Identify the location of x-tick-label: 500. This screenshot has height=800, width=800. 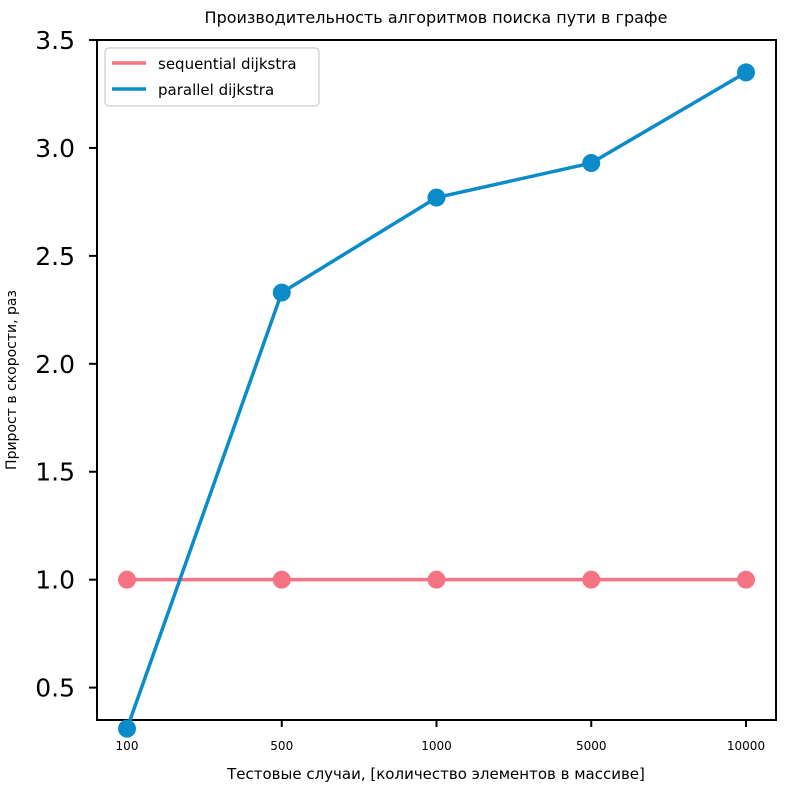
(281, 746).